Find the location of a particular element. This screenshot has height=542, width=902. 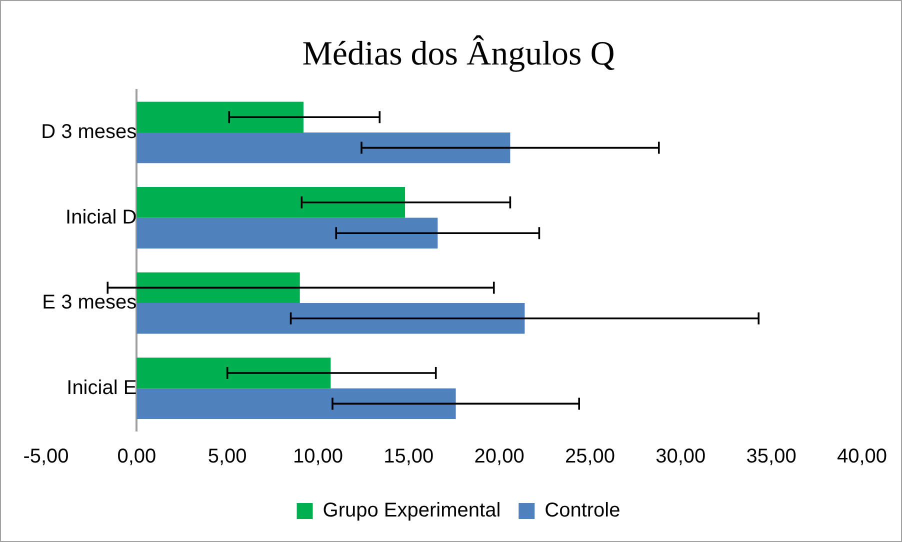

x-tick-label: 5,00 is located at coordinates (227, 457).